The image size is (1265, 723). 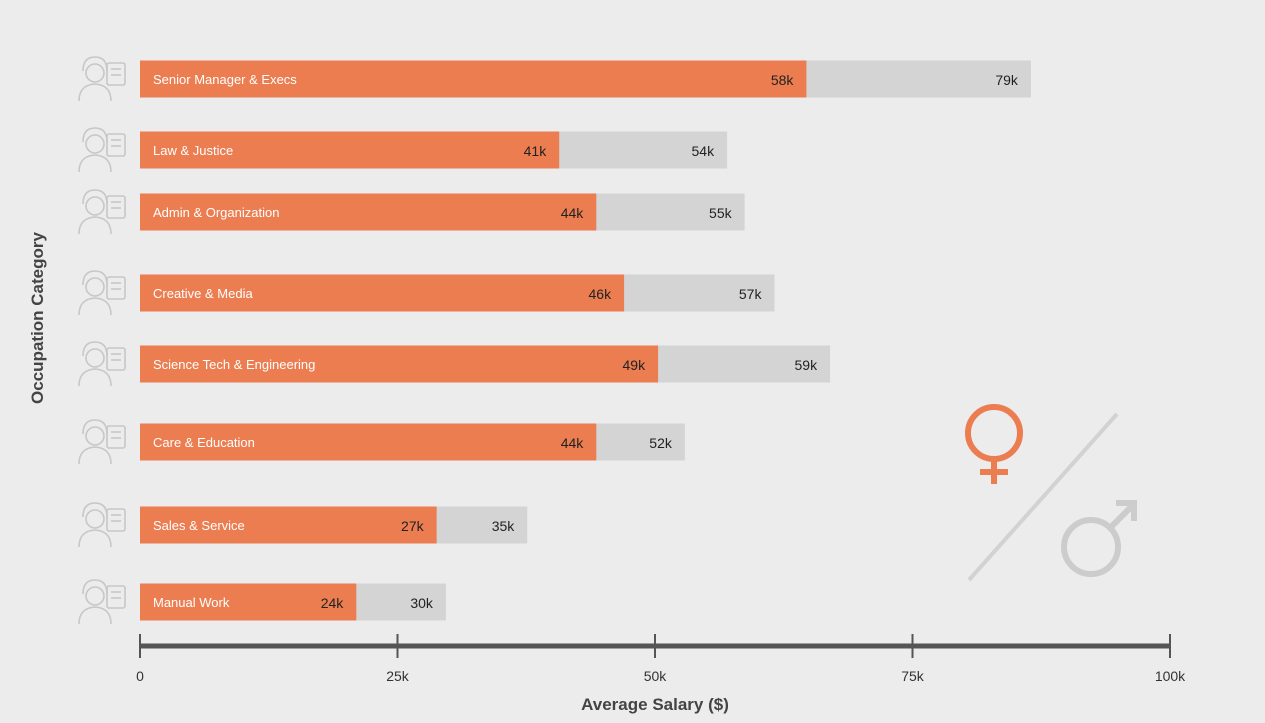 I want to click on creative-icon, so click(x=102, y=293).